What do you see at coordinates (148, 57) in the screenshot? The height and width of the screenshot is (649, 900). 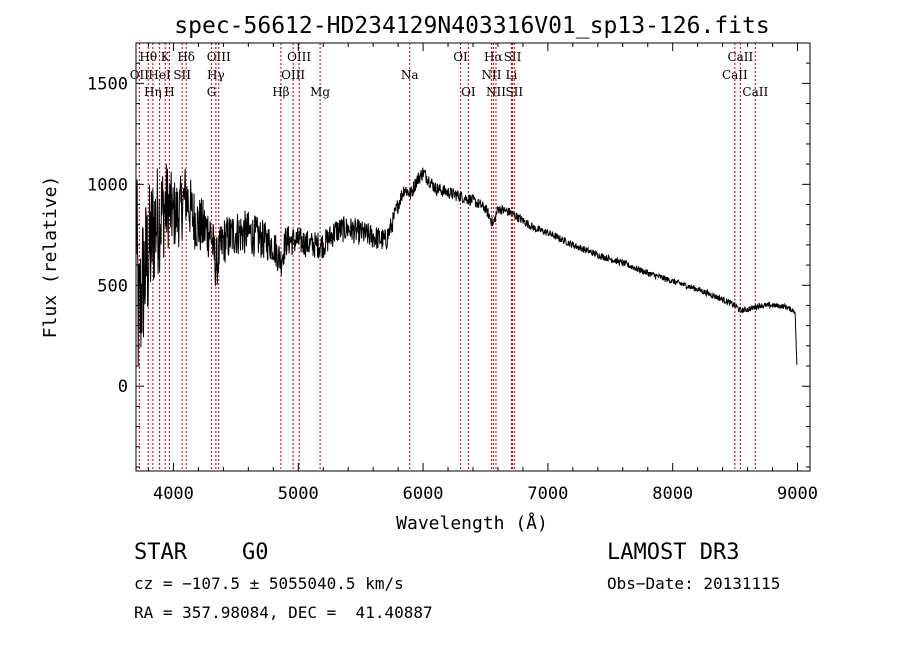 I see `line-marker-label: Hθ` at bounding box center [148, 57].